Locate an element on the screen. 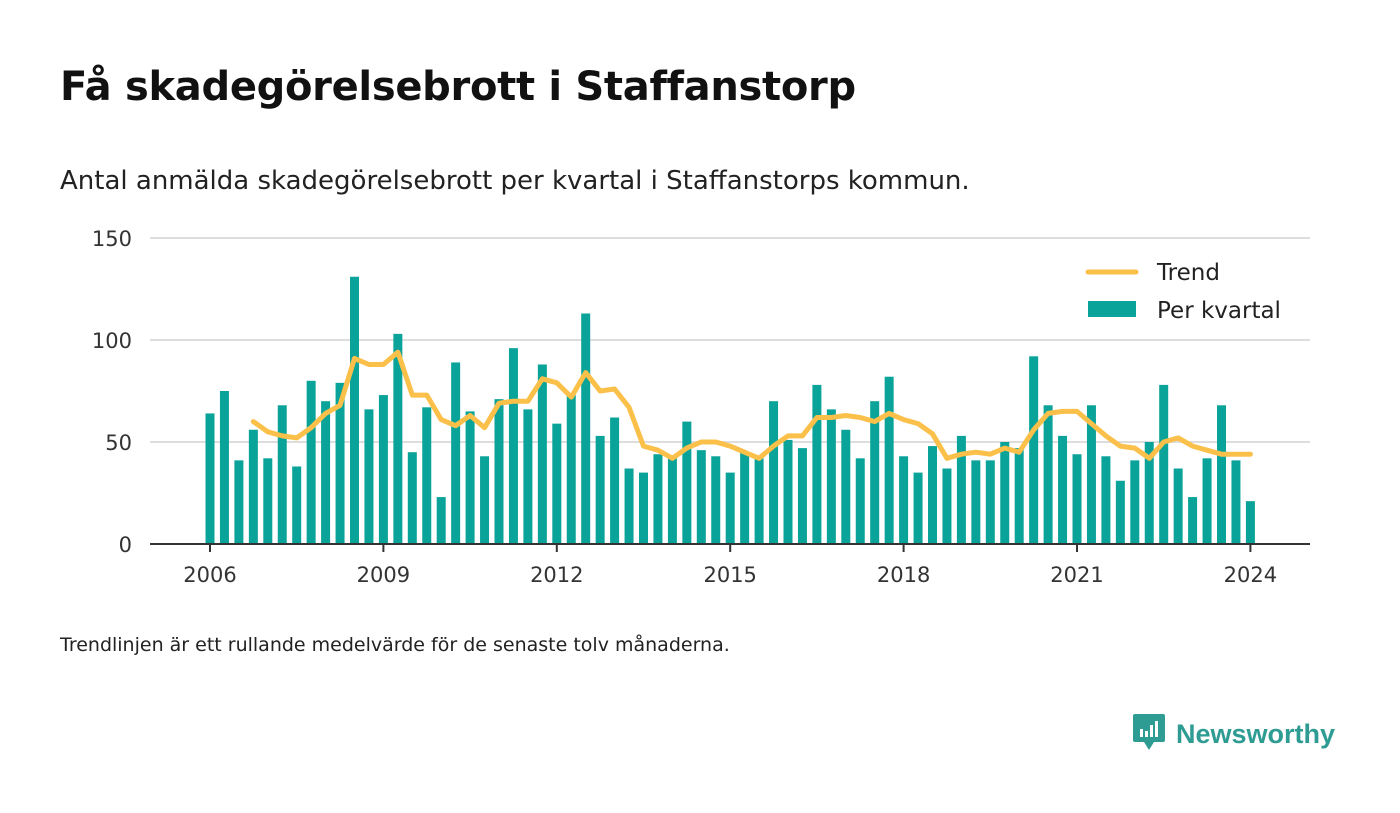 Image resolution: width=1400 pixels, height=813 pixels. x-tick-label: 2006 is located at coordinates (209, 575).